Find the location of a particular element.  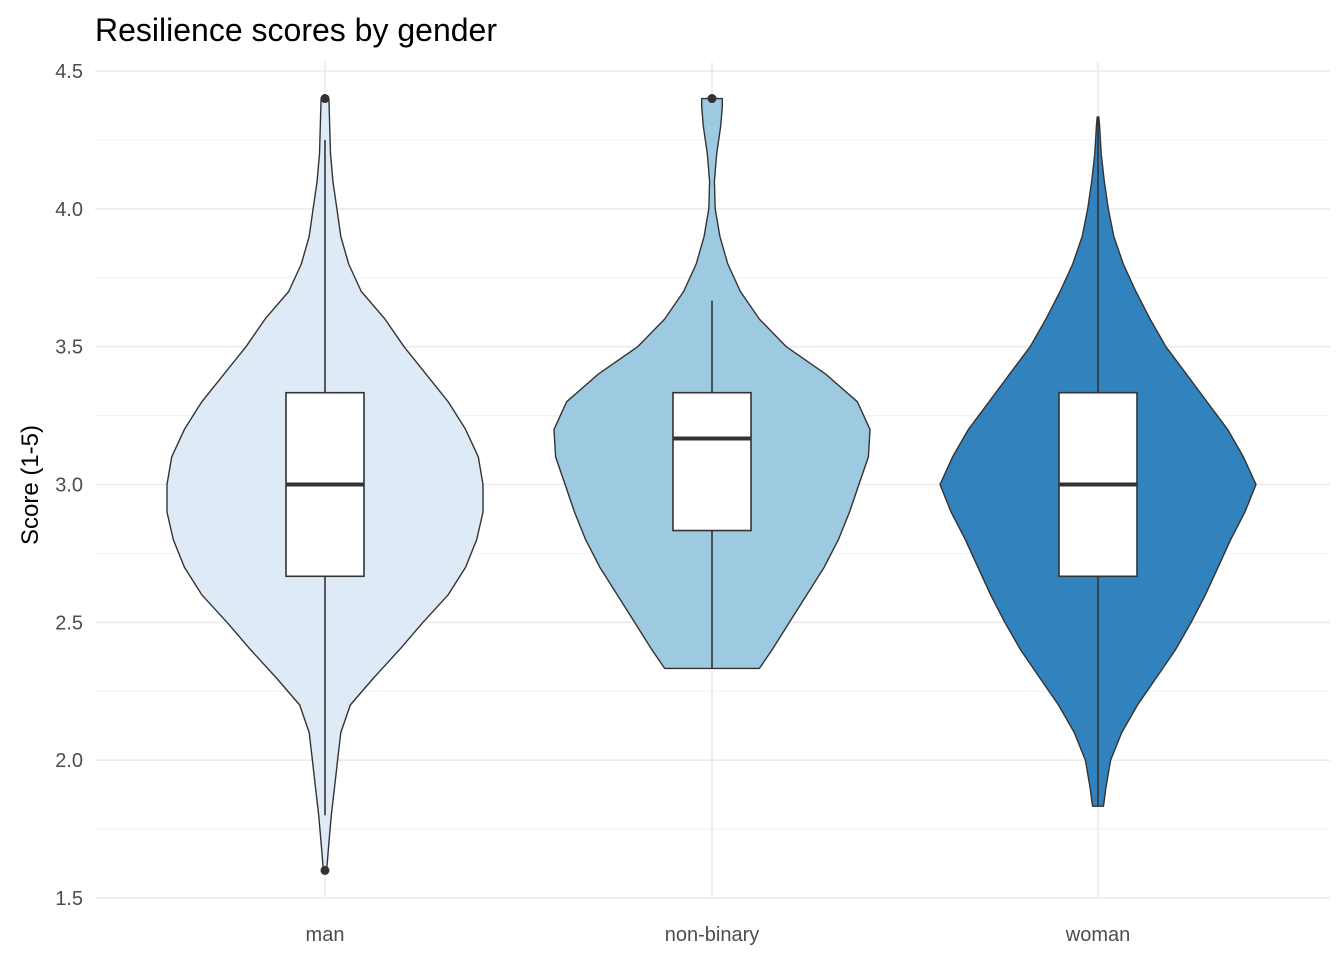

y-tick-label: 4.5 is located at coordinates (69, 72).